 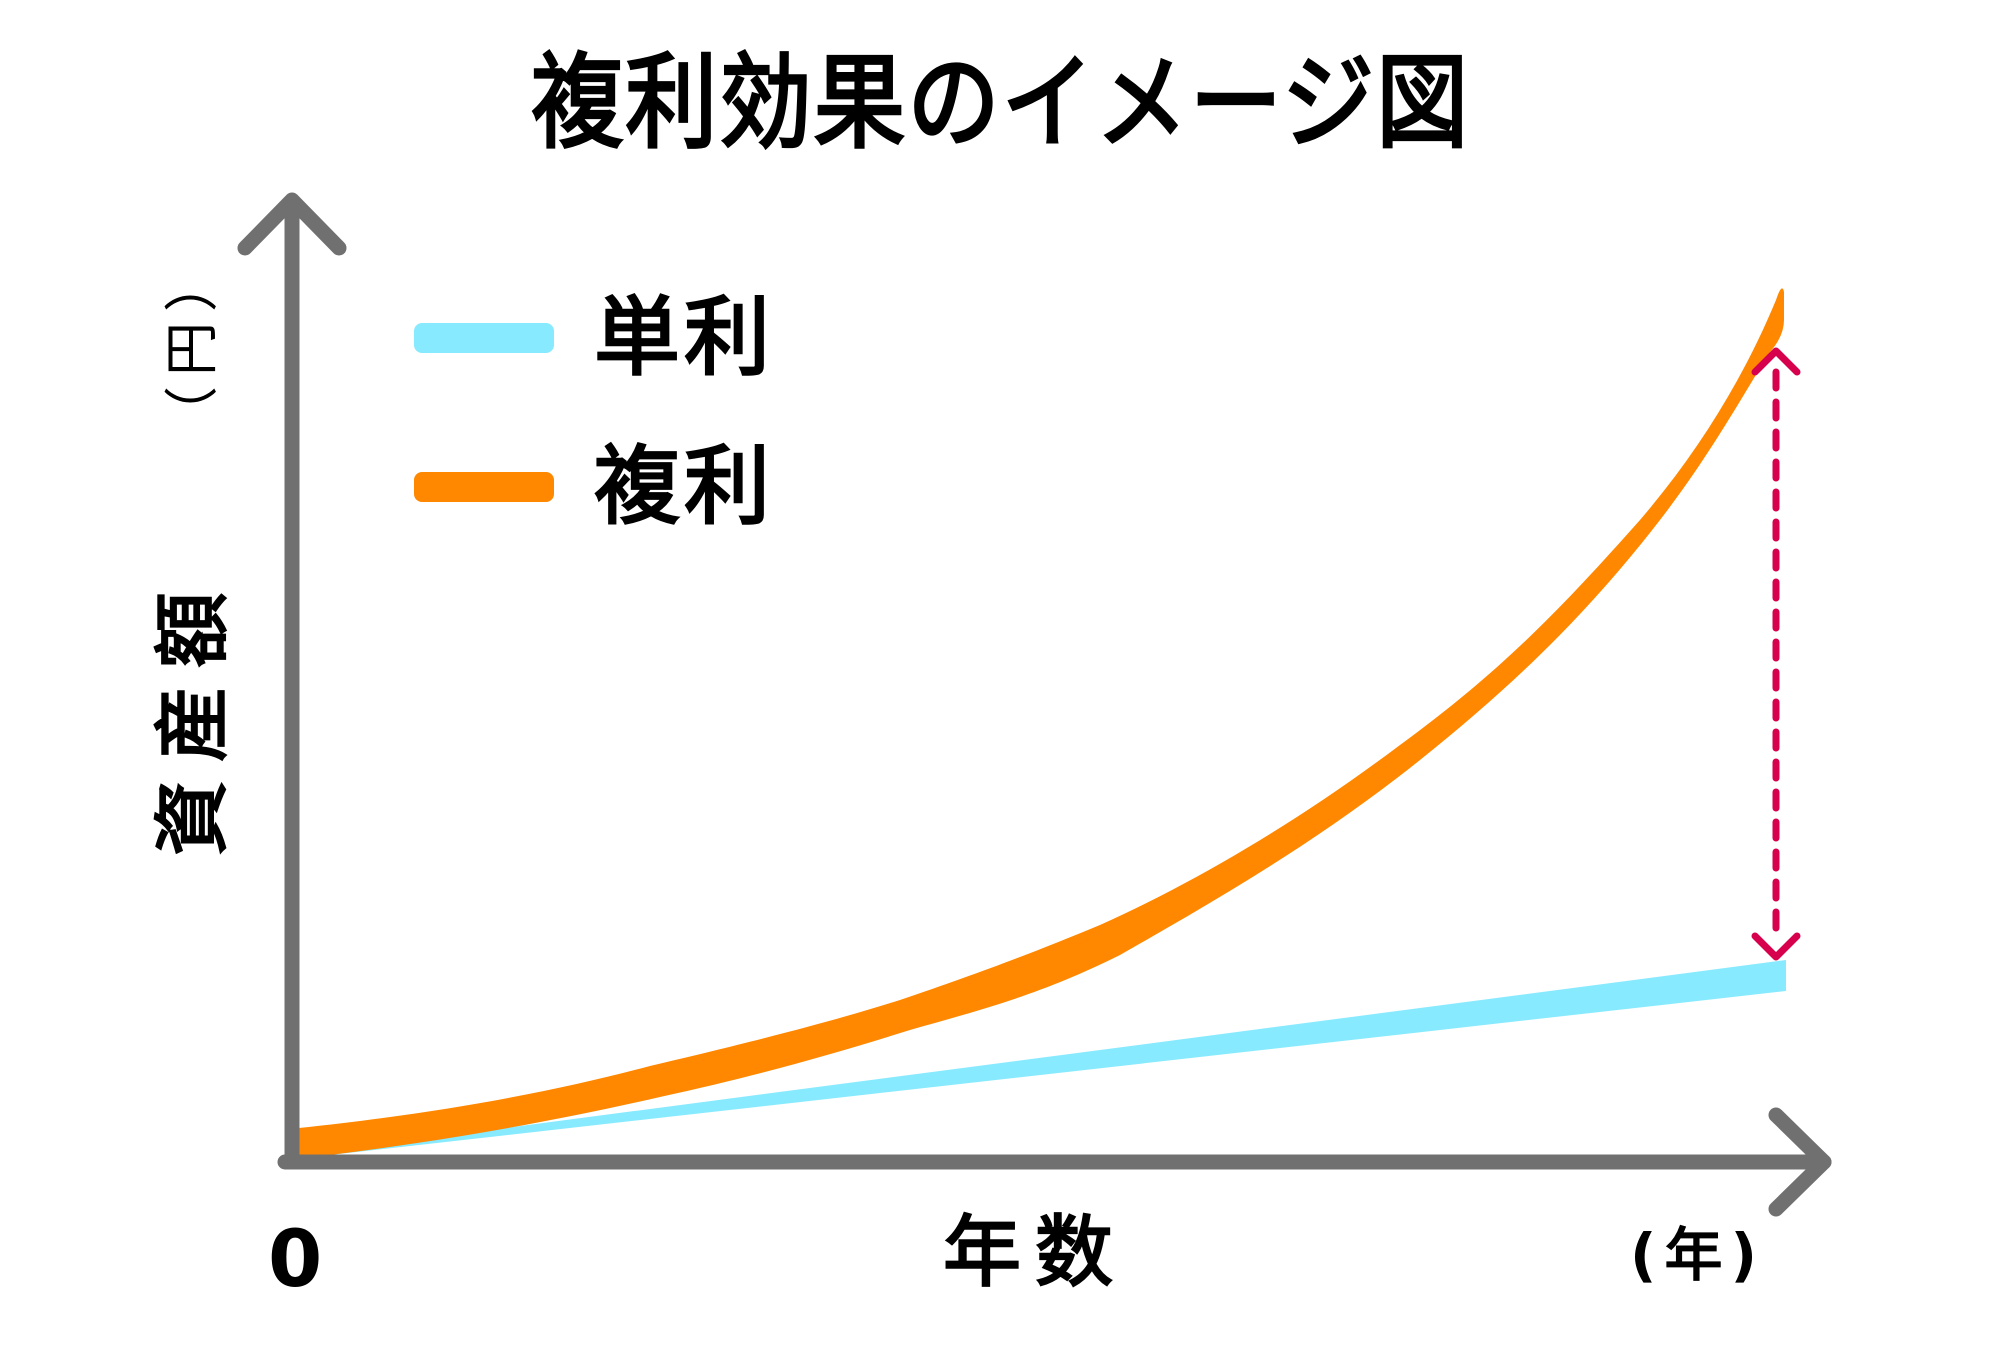 I want to click on y-axis-label: 資産額, so click(x=192, y=715).